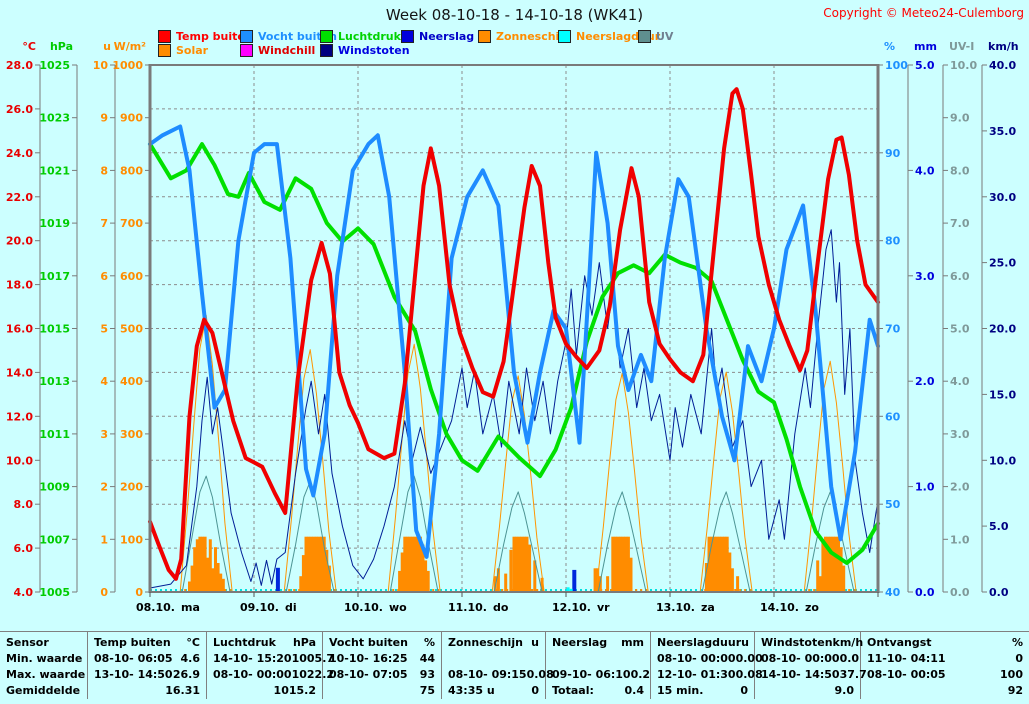 The width and height of the screenshot is (1029, 704). I want to click on stats-timestamp: Totaal:, so click(573, 690).